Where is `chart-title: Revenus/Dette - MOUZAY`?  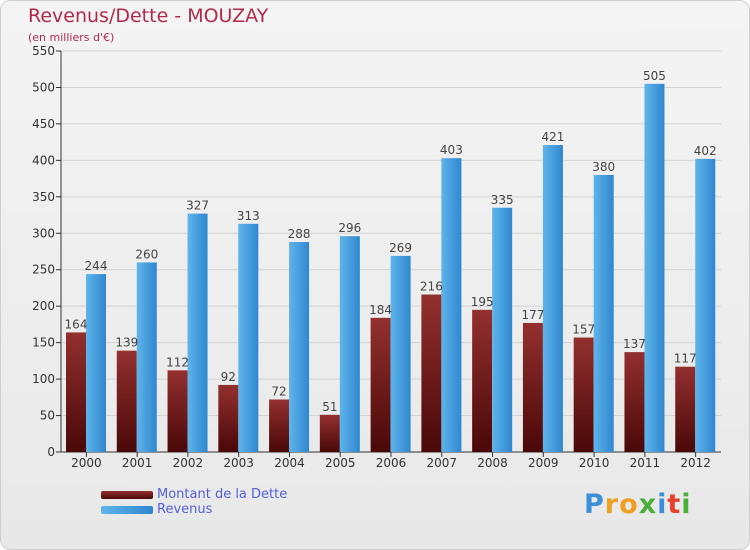 chart-title: Revenus/Dette - MOUZAY is located at coordinates (148, 16).